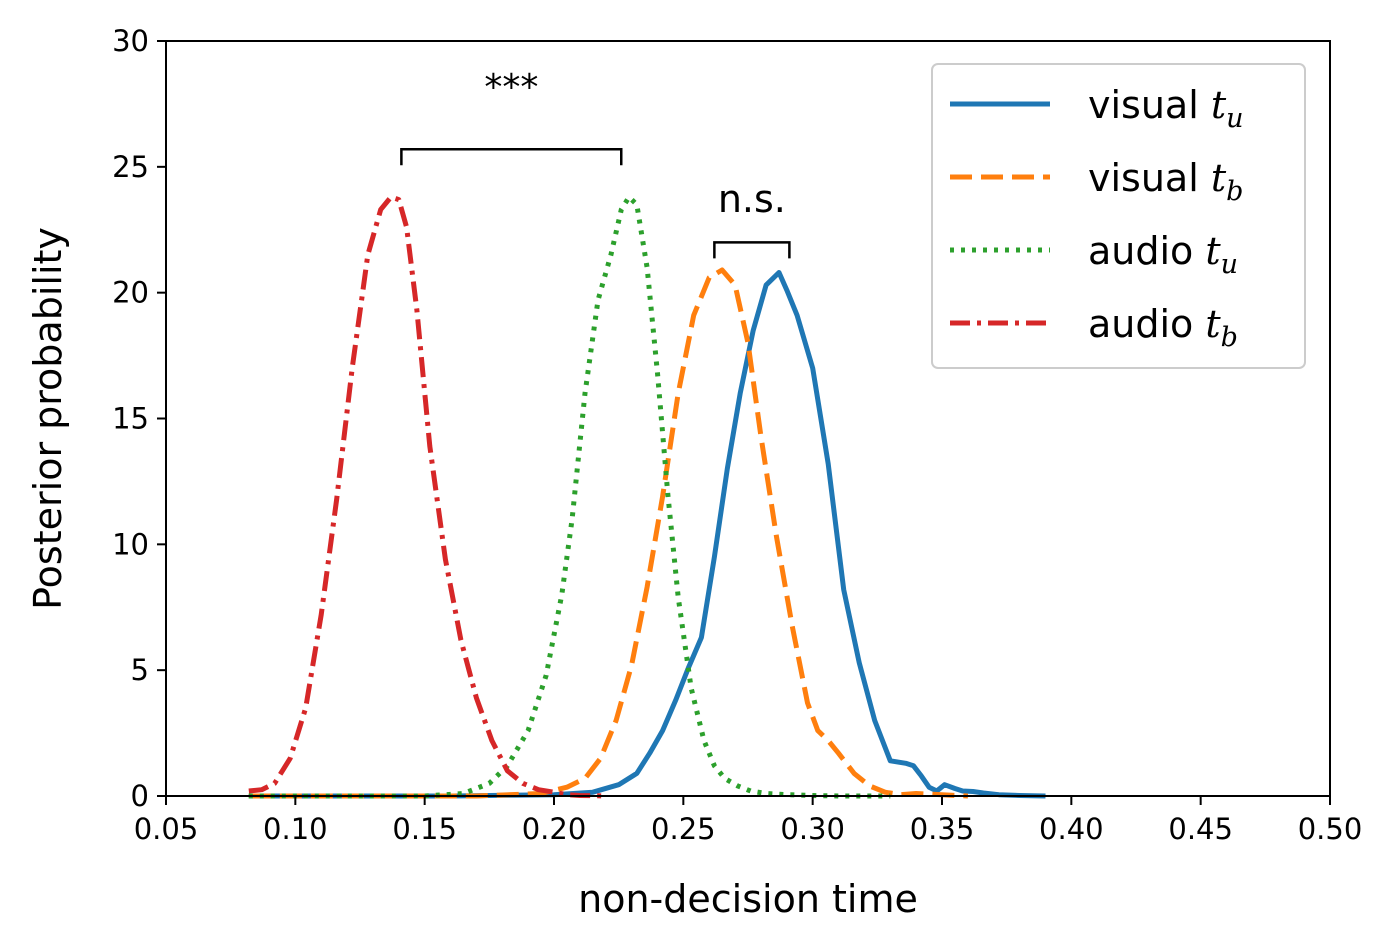 Image resolution: width=1400 pixels, height=948 pixels. Describe the element at coordinates (130, 41) in the screenshot. I see `y-tick-label: 30` at that location.